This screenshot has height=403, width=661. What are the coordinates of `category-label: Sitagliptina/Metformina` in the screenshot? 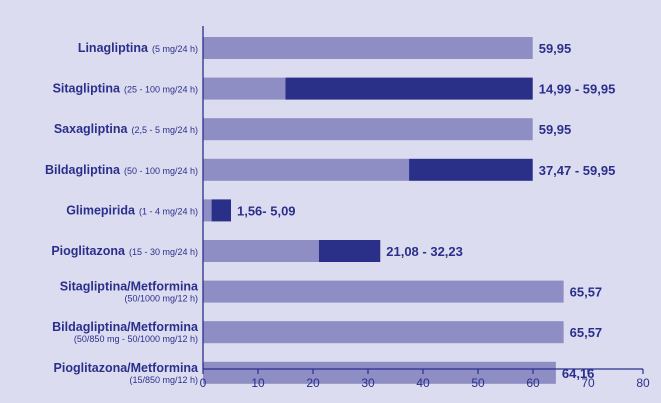 It's located at (129, 287).